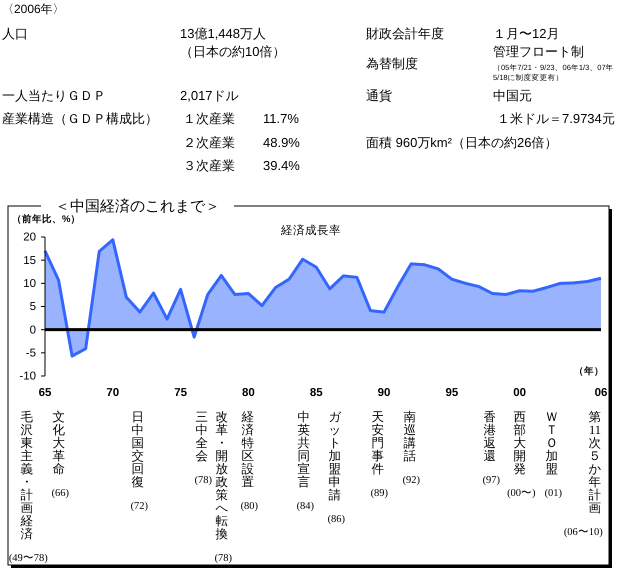 This screenshot has height=576, width=618. Describe the element at coordinates (223, 33) in the screenshot. I see `text: 13億1,448万人` at that location.